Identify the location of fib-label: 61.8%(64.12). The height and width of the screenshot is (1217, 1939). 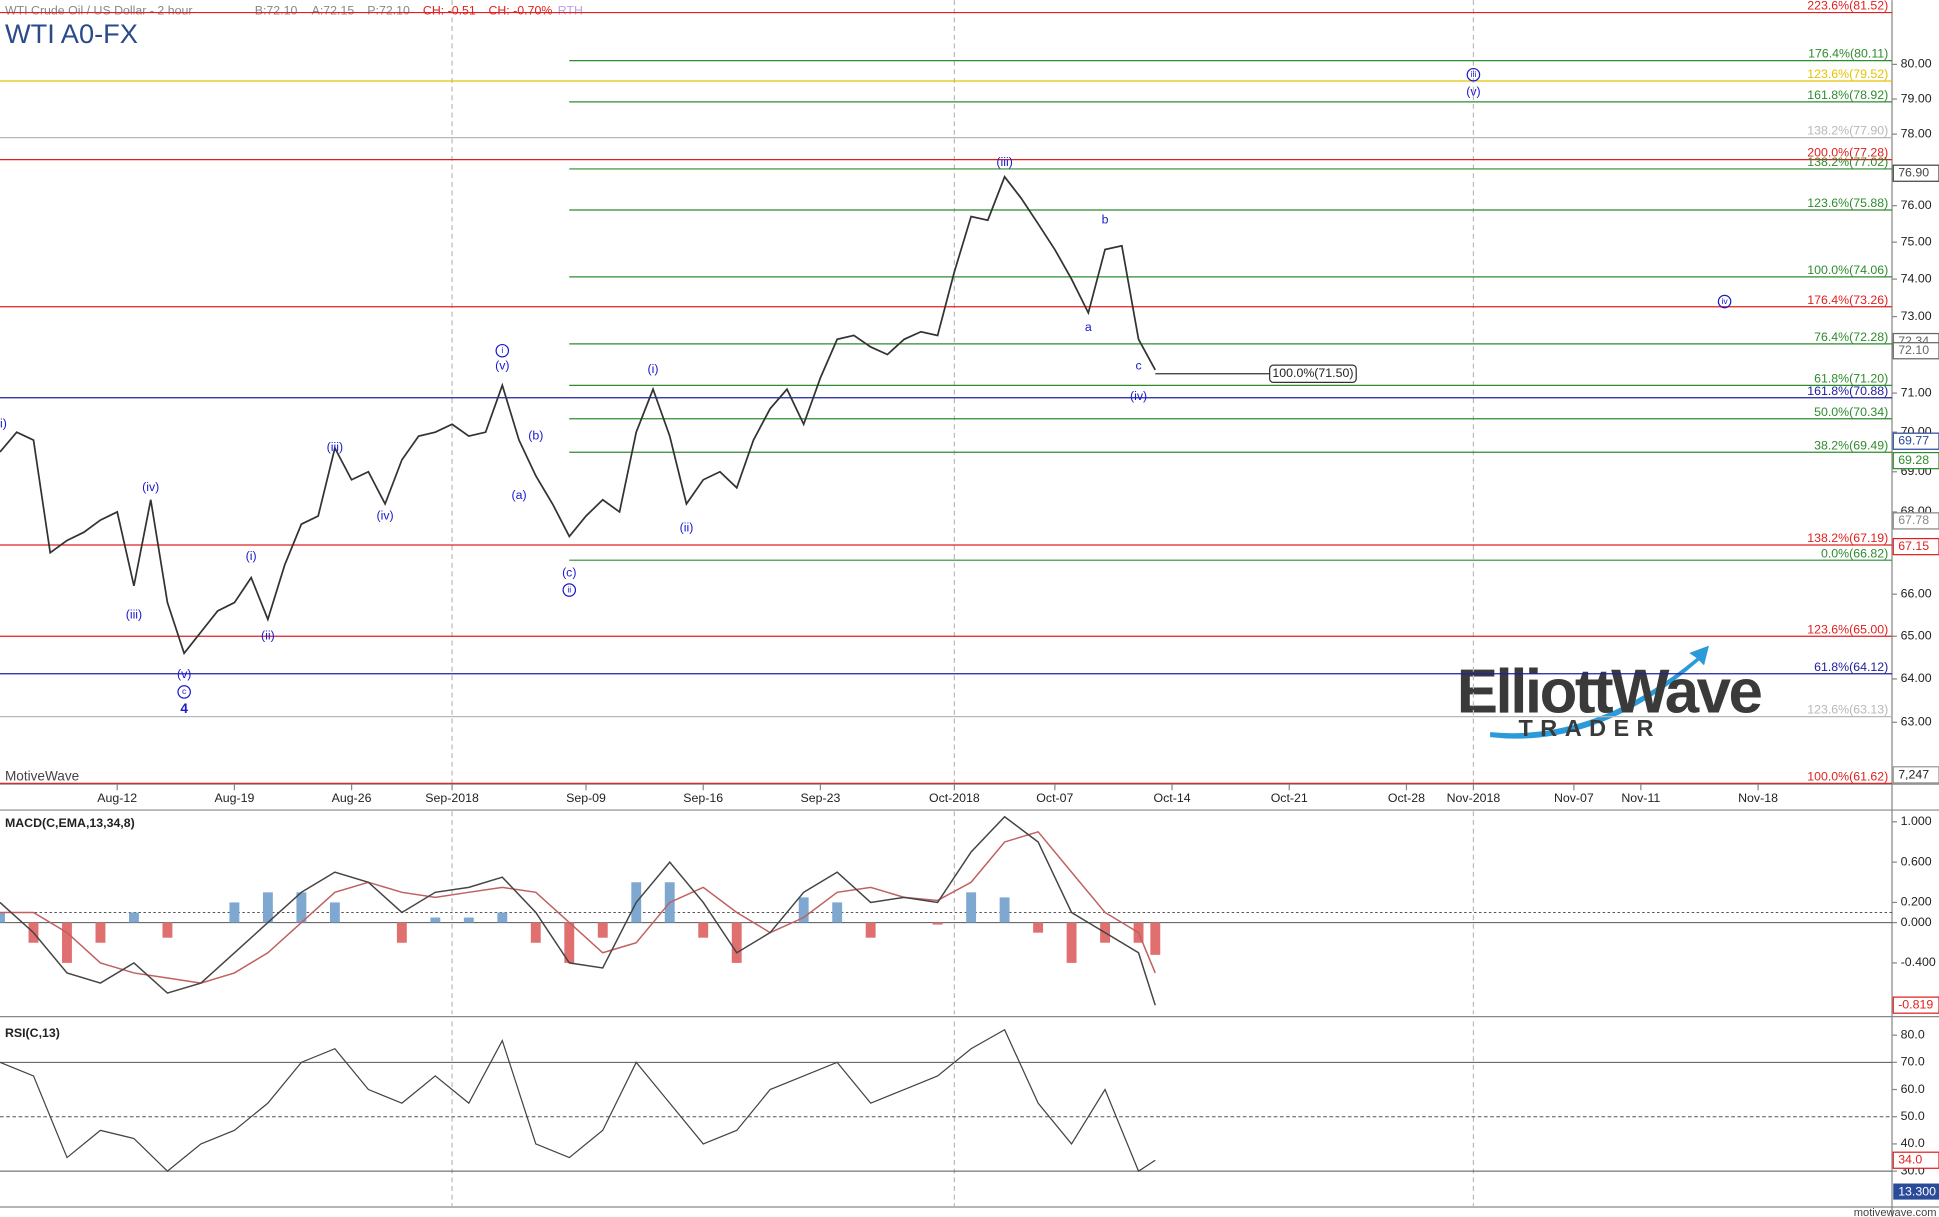
(1851, 667).